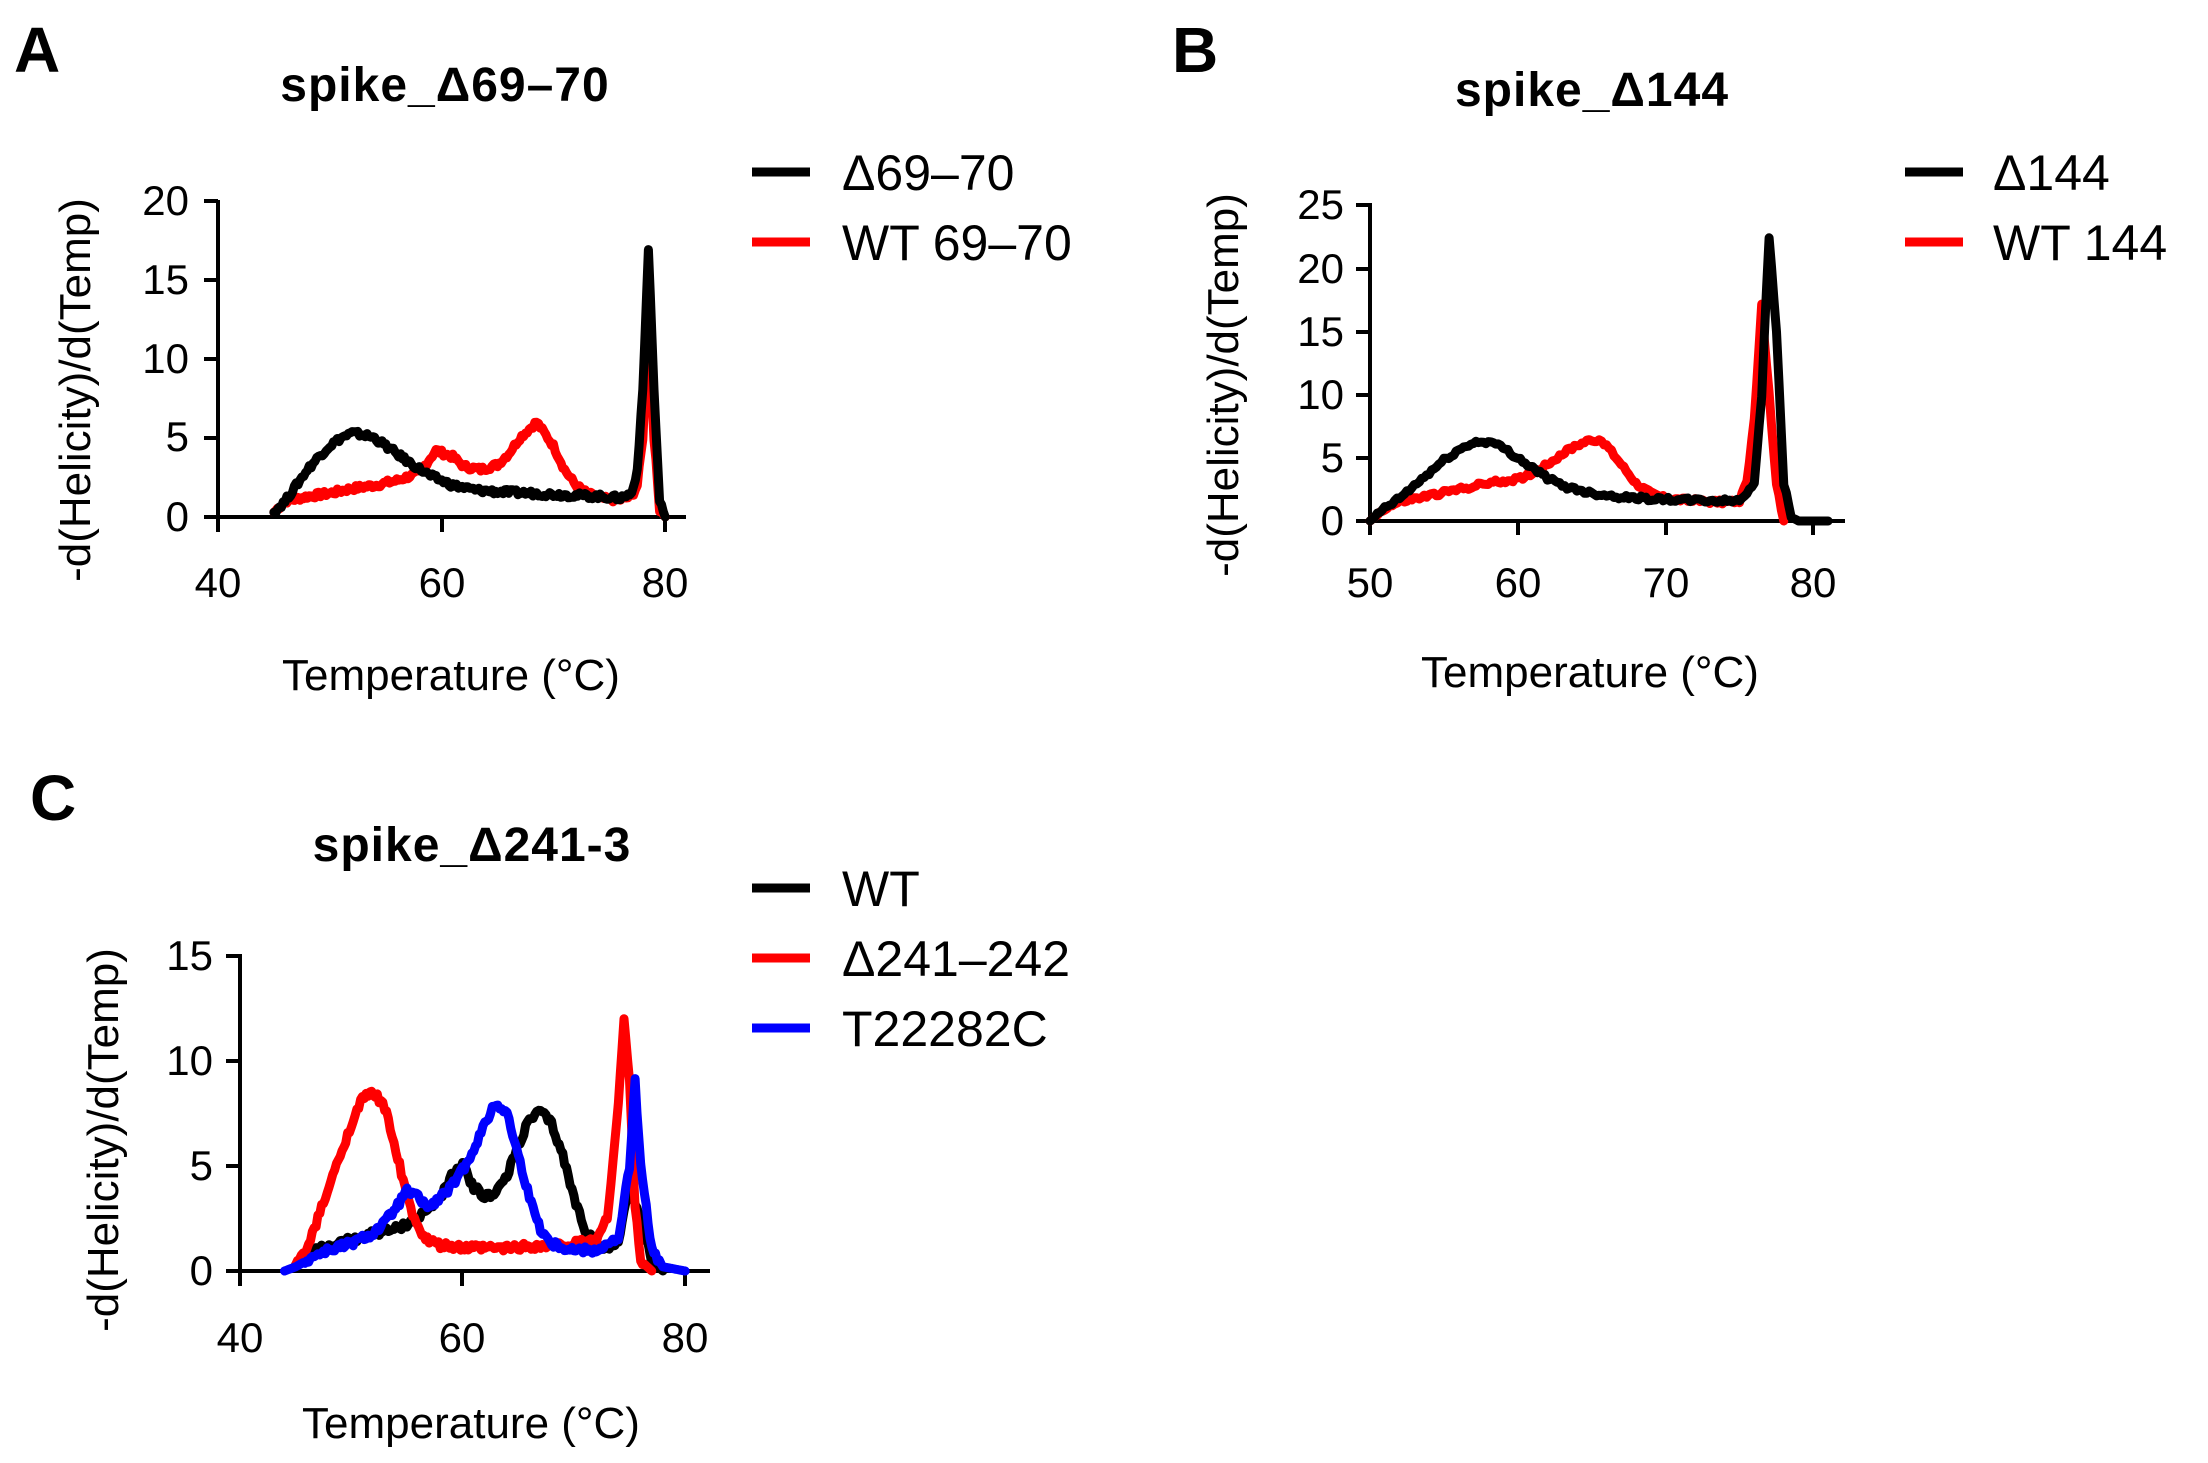  Describe the element at coordinates (189, 1060) in the screenshot. I see `panel-c-y-tick: 10` at that location.